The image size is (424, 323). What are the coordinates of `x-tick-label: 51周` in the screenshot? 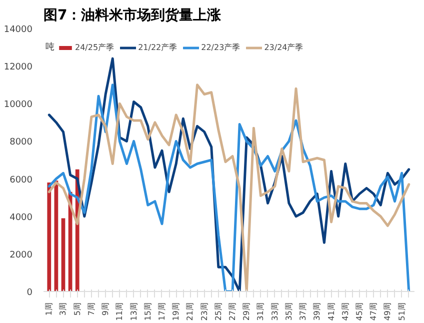 It's located at (401, 311).